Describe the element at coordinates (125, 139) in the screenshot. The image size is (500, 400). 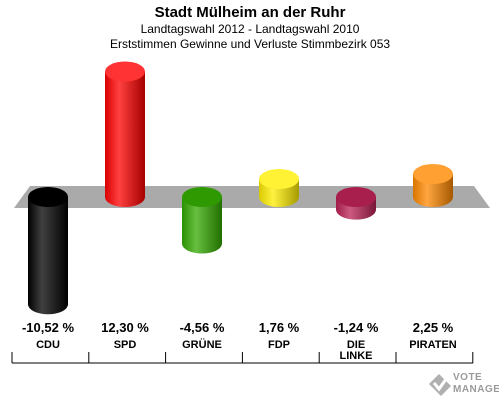
I see `bar-spd` at that location.